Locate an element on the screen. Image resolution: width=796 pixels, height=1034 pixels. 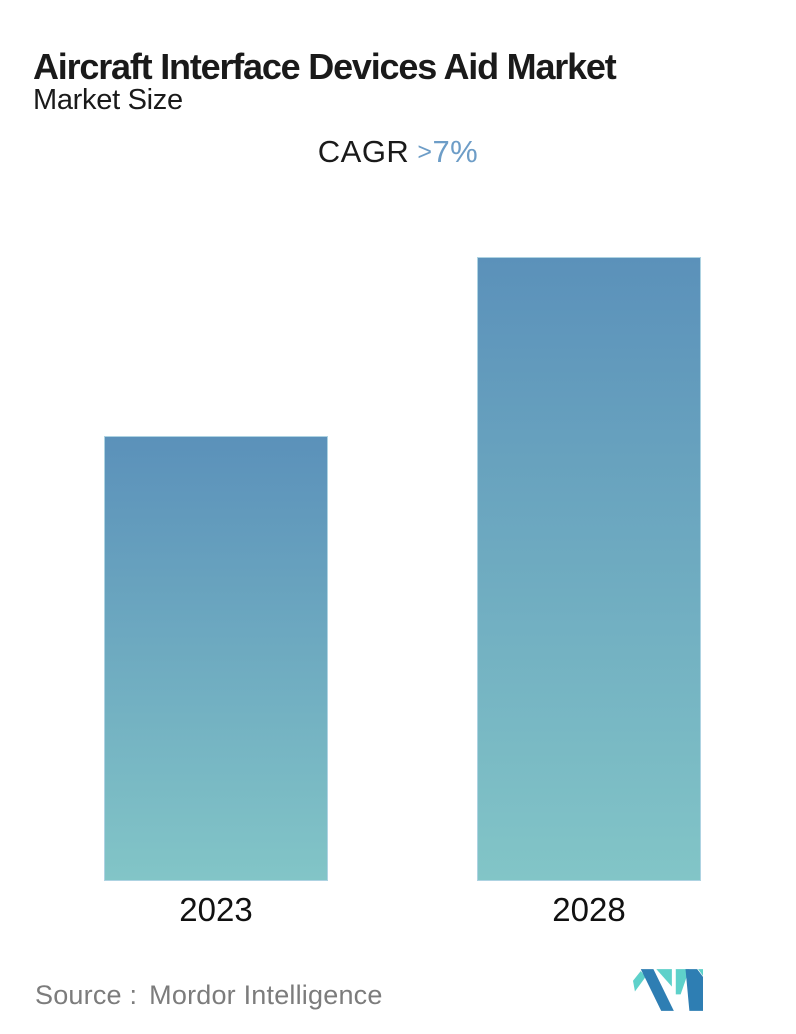
cagr-greater-than-sign: > is located at coordinates (425, 152).